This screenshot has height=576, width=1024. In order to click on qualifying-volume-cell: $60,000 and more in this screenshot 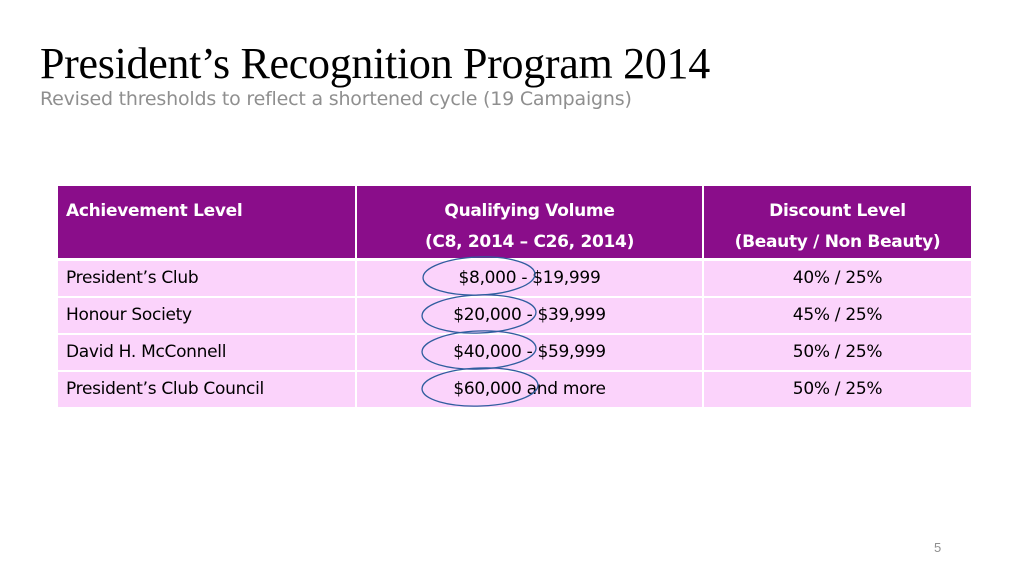, I will do `click(530, 389)`.